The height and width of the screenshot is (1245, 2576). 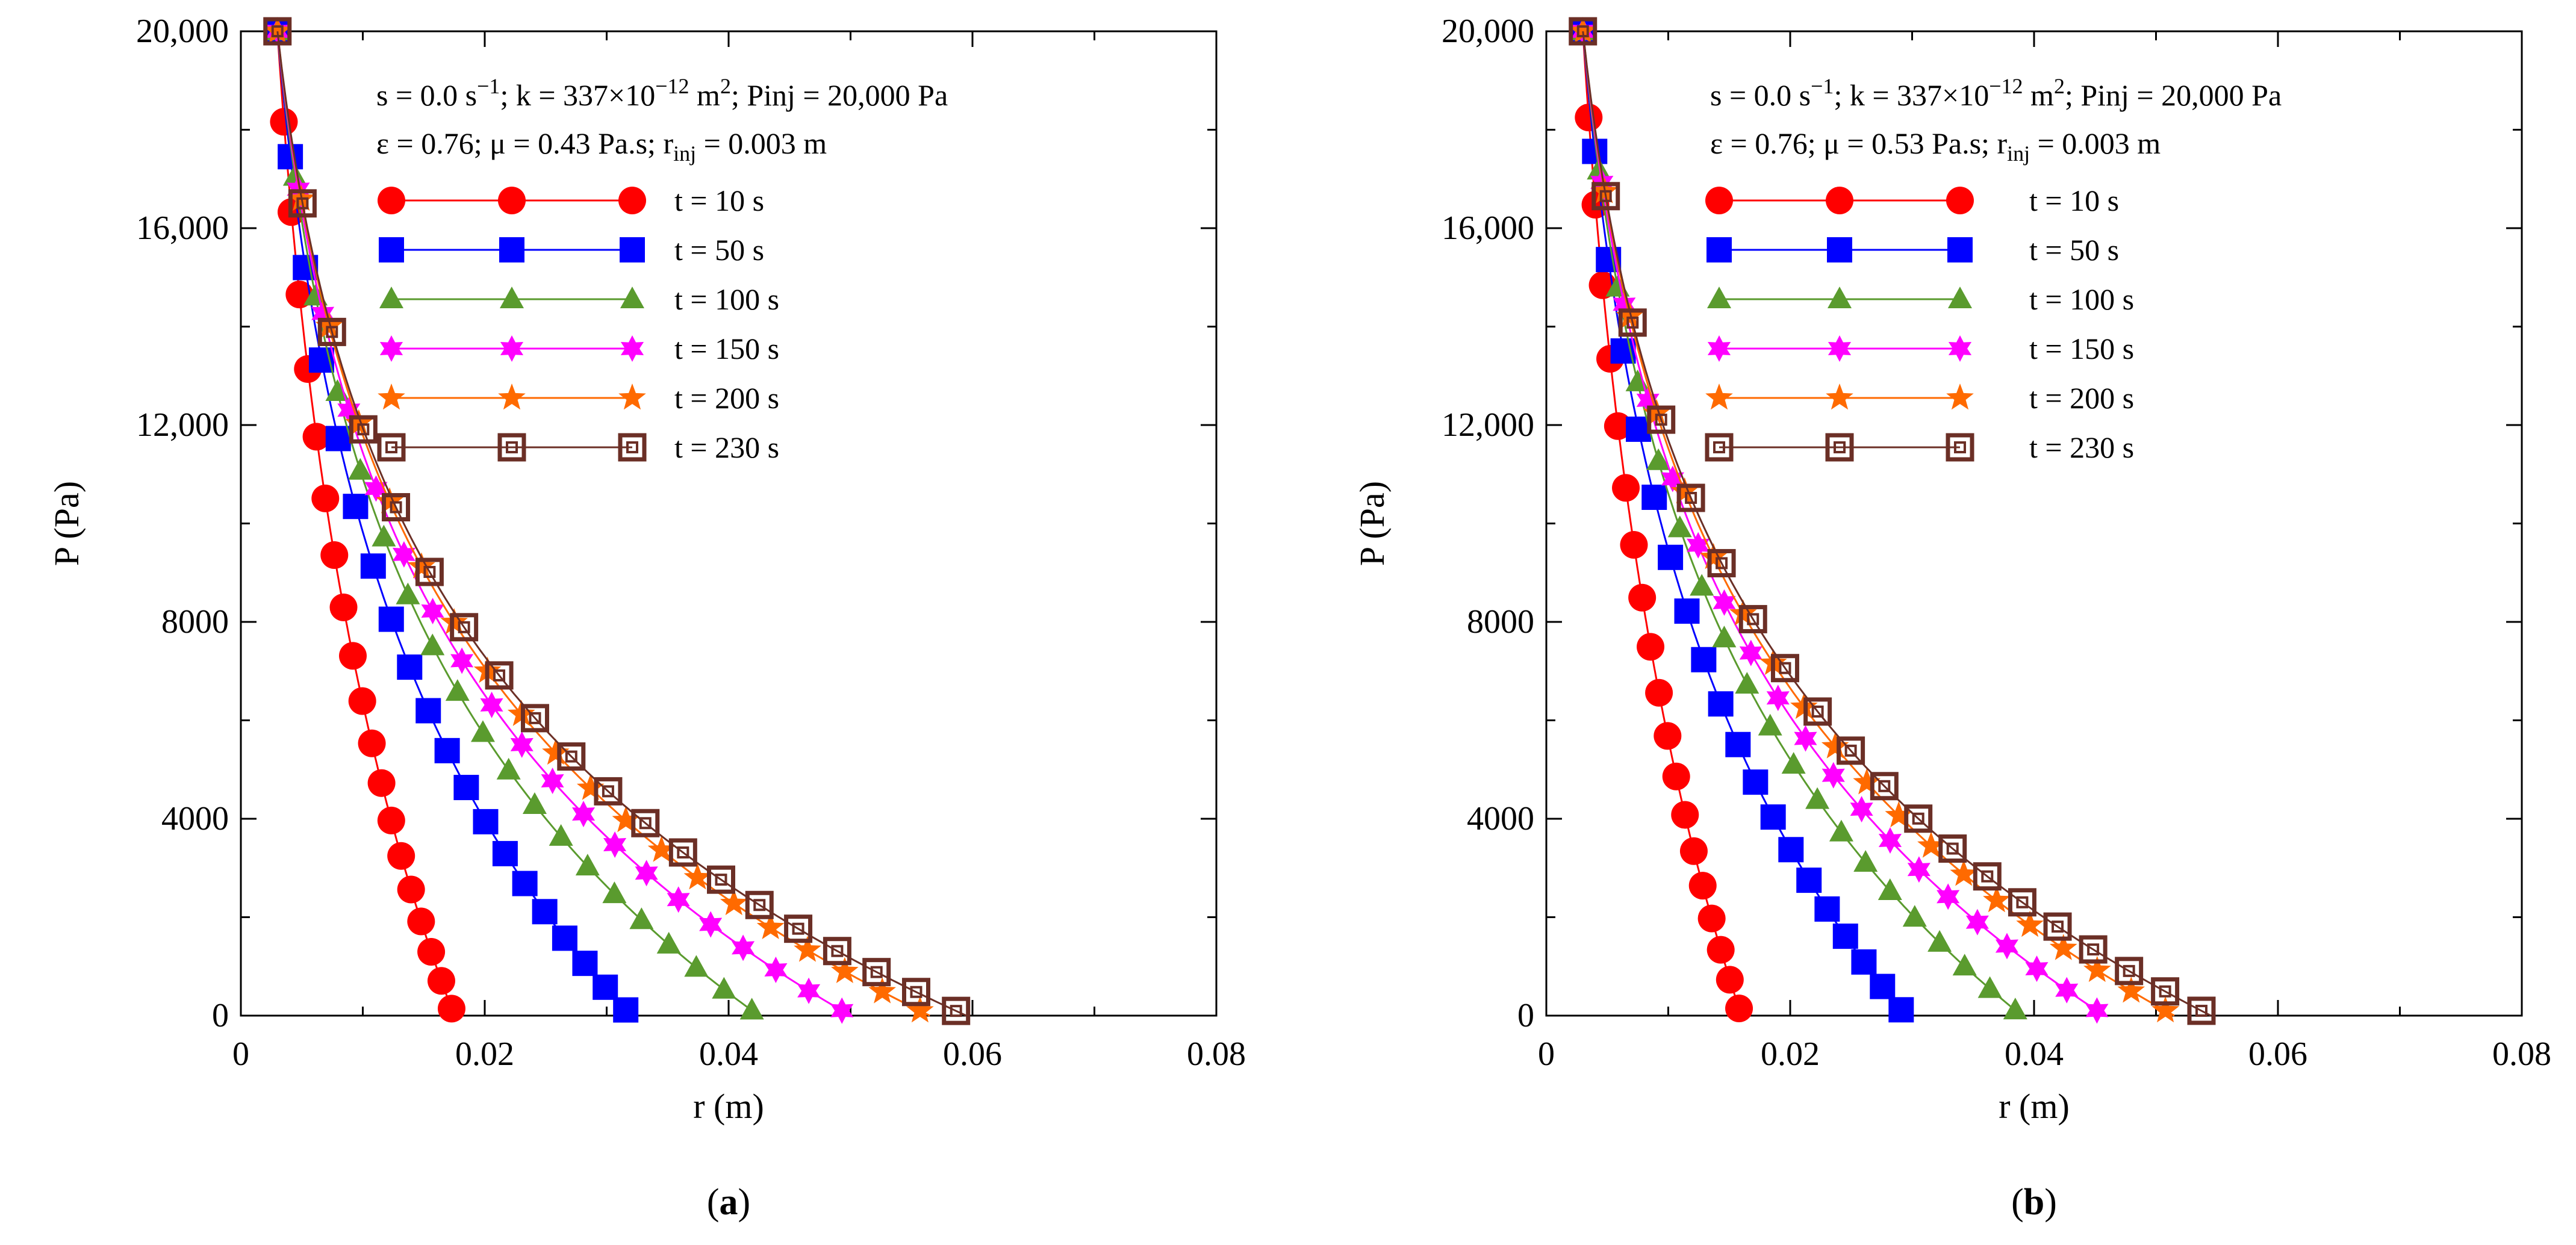 What do you see at coordinates (1920, 299) in the screenshot?
I see `legend-entry: t = 100 s` at bounding box center [1920, 299].